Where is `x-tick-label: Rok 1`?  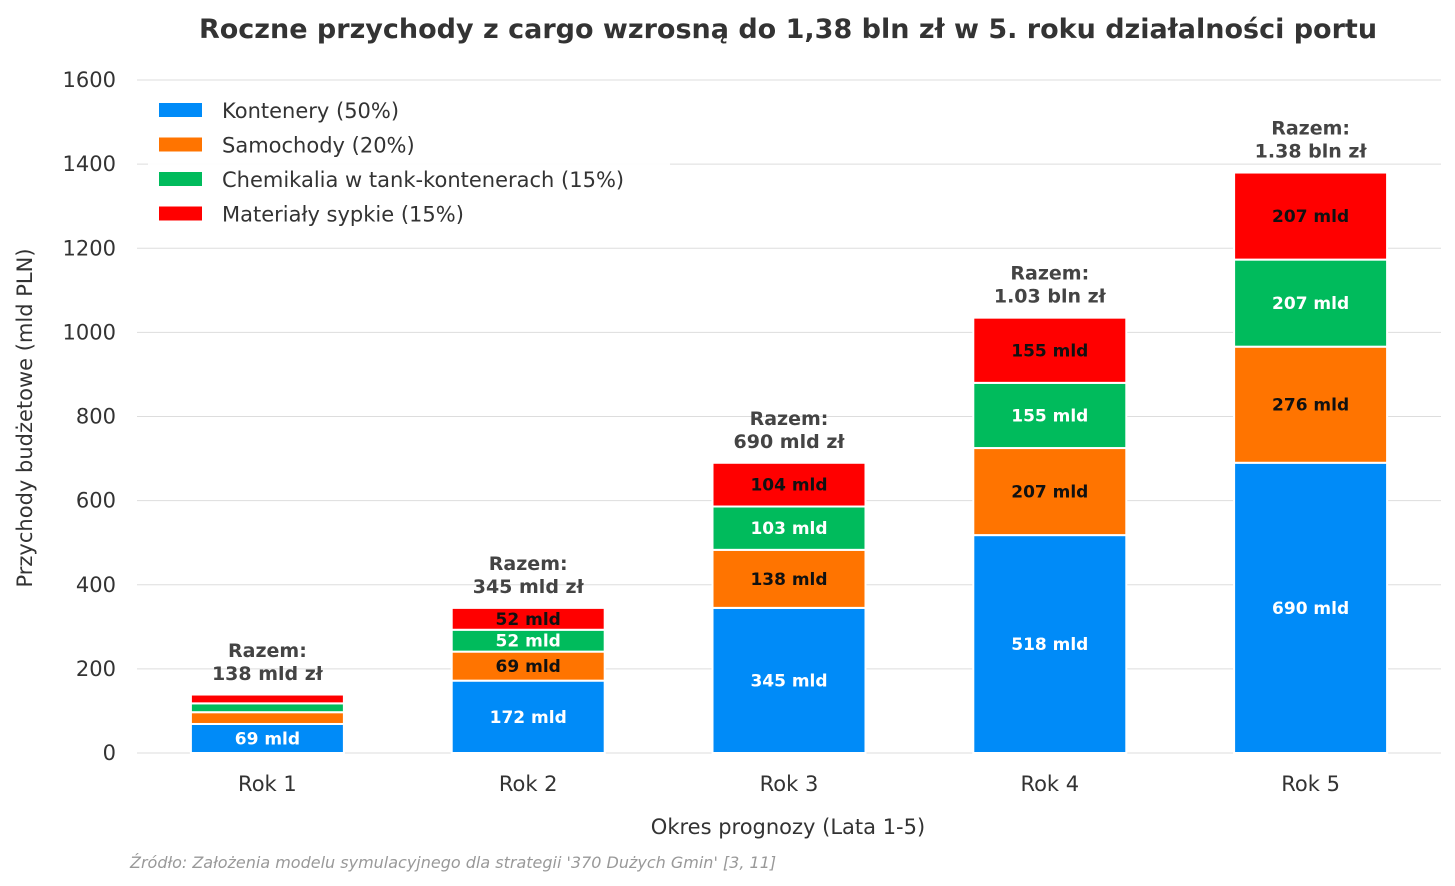
x-tick-label: Rok 1 is located at coordinates (267, 784).